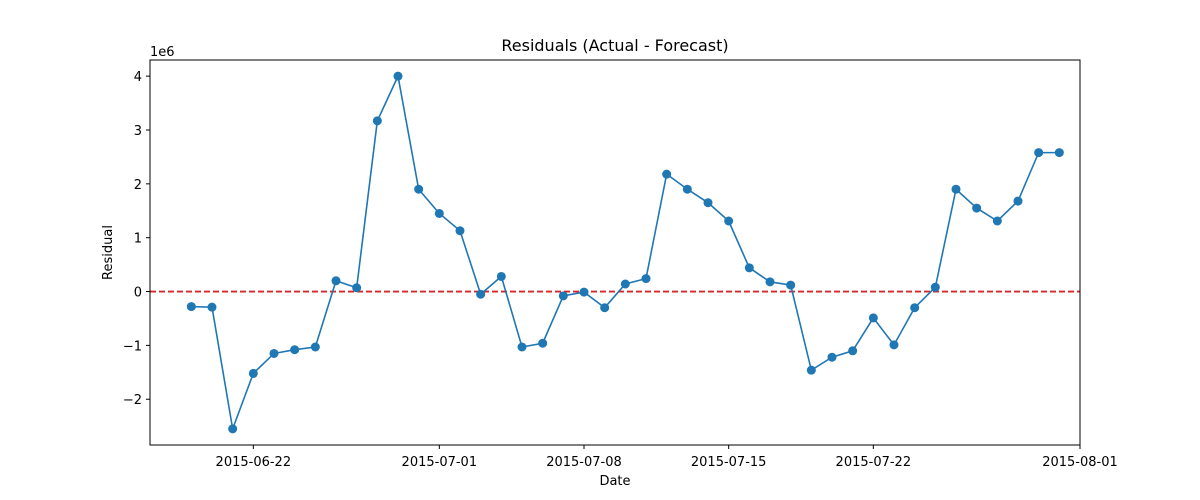  Describe the element at coordinates (132, 346) in the screenshot. I see `y-tick-label: −1` at that location.